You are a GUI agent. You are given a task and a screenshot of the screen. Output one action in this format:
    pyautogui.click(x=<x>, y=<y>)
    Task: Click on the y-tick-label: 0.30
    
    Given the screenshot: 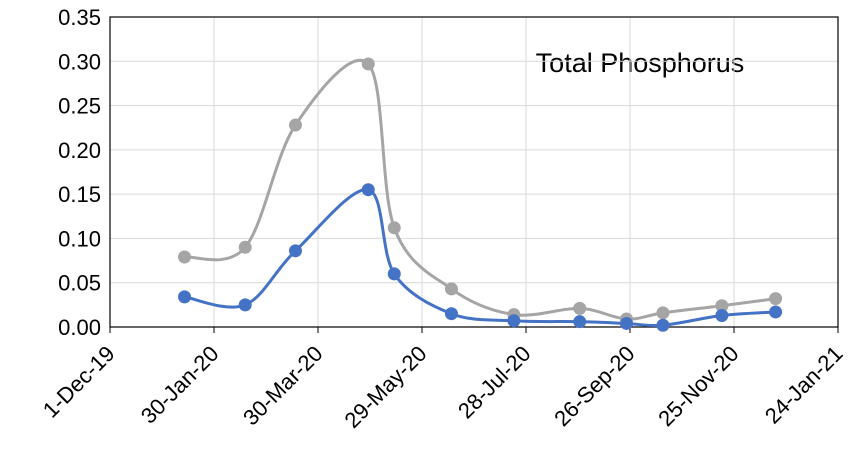 What is the action you would take?
    pyautogui.click(x=79, y=61)
    